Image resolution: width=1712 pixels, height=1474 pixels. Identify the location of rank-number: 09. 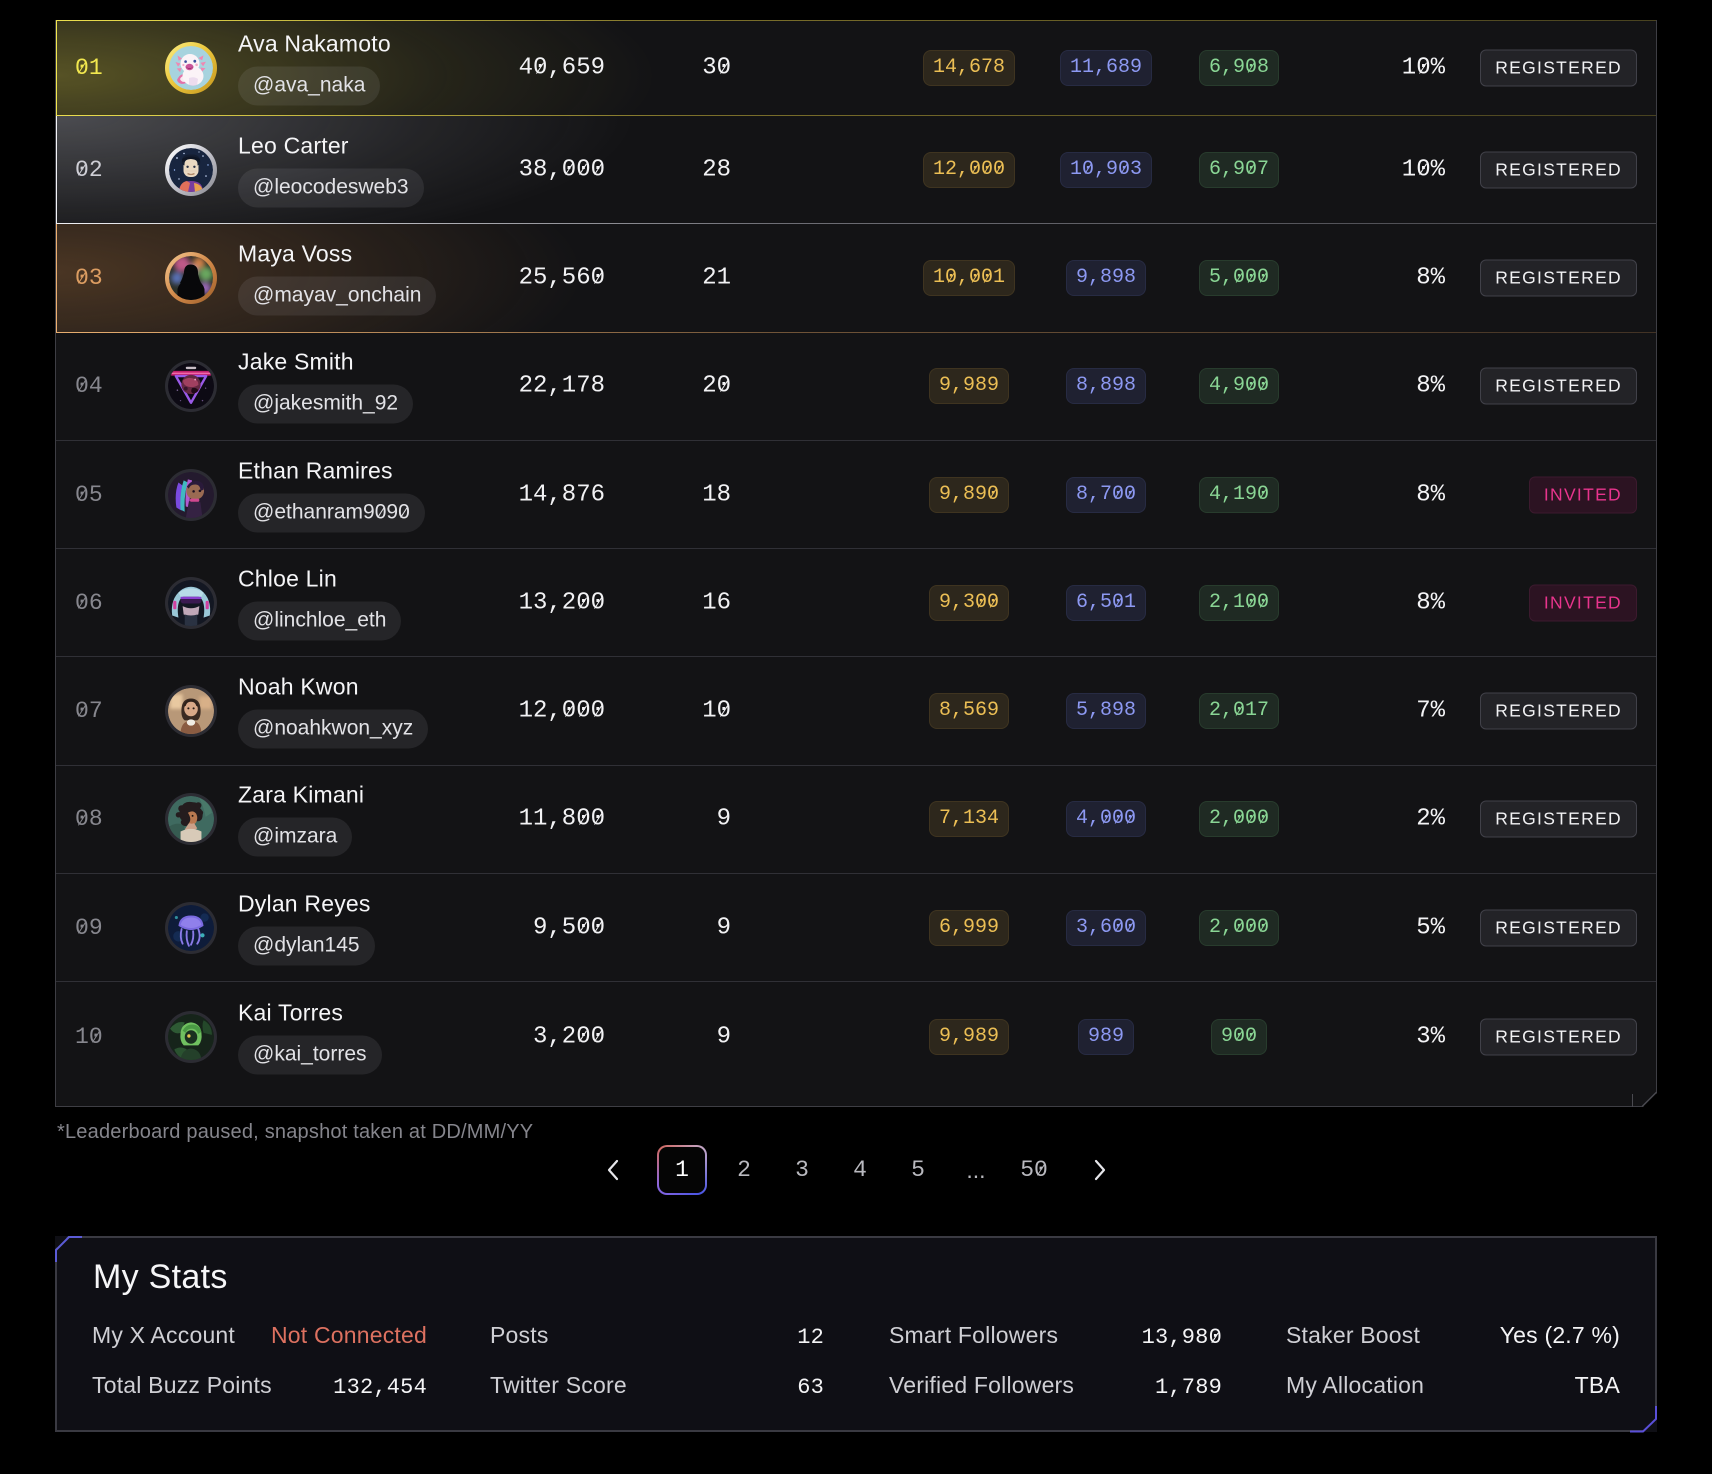
(89, 927).